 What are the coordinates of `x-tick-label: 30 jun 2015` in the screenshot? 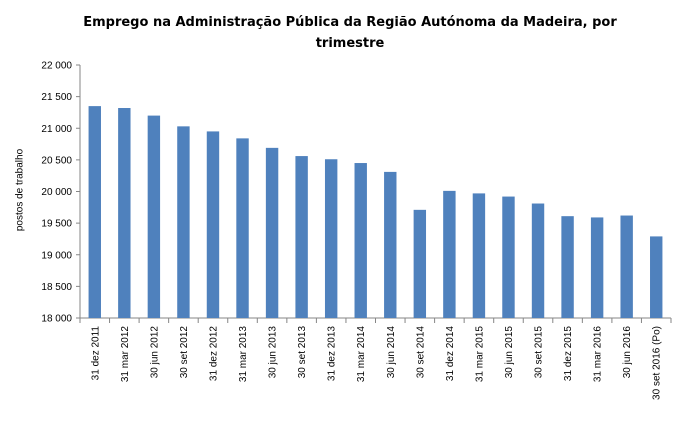 It's located at (509, 352).